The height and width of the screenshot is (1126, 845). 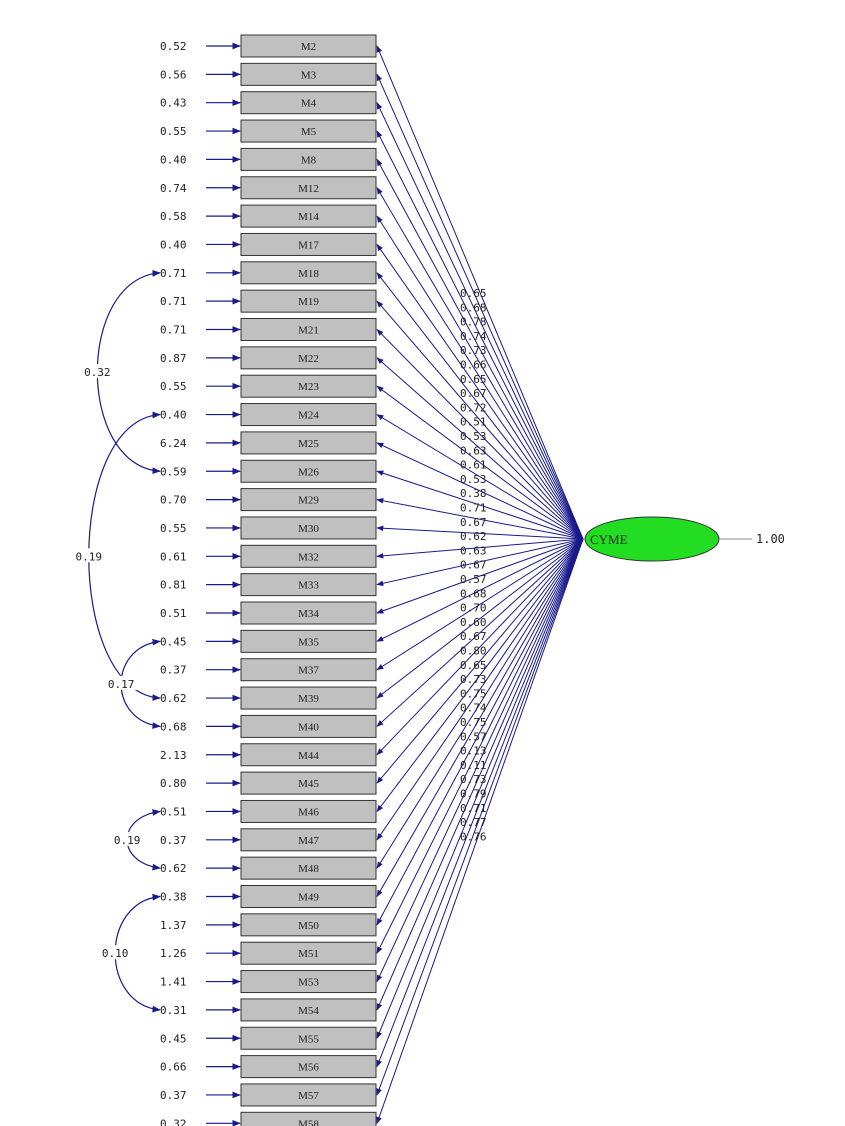 I want to click on error-variance: 0.45, so click(x=173, y=641).